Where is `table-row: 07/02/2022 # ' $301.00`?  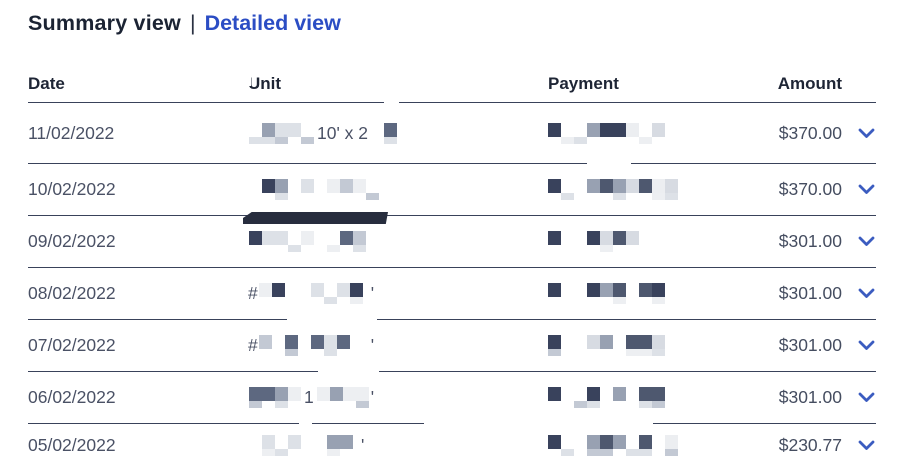 table-row: 07/02/2022 # ' $301.00 is located at coordinates (452, 346).